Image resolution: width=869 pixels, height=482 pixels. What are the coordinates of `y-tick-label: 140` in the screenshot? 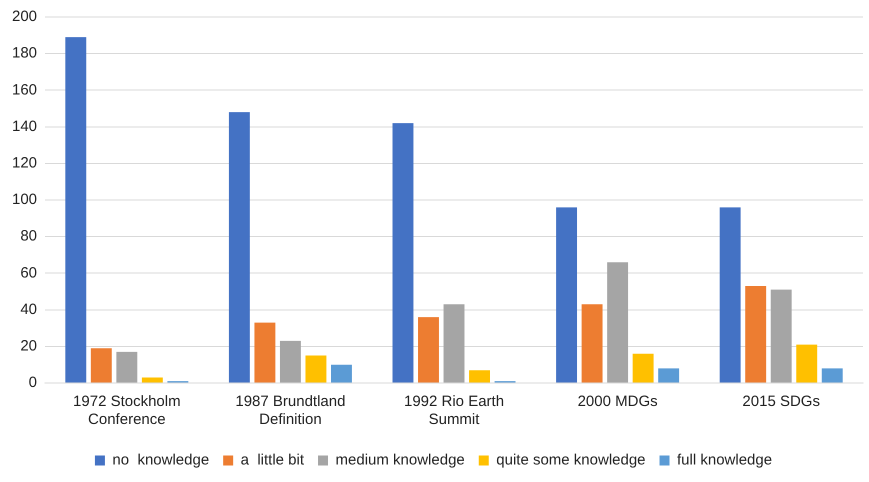 It's located at (25, 126).